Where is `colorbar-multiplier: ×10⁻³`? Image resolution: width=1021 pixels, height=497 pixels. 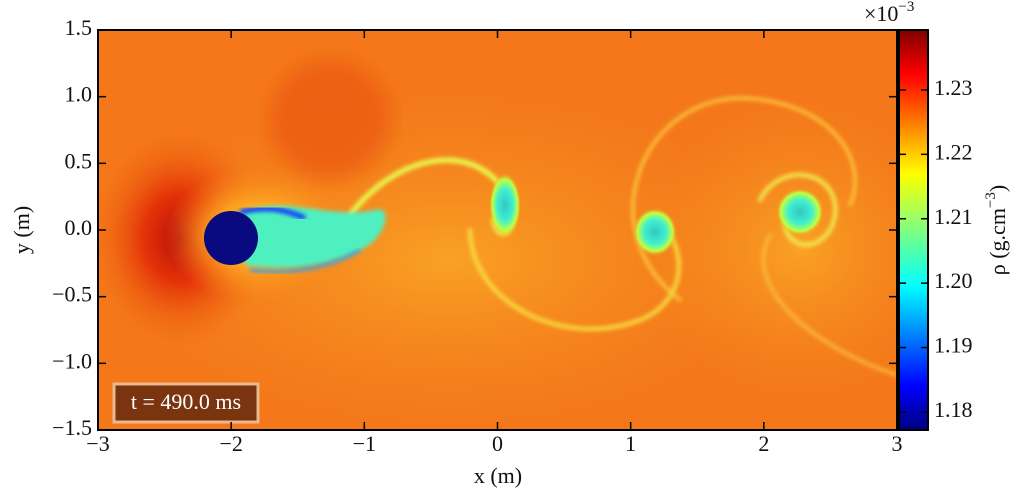 colorbar-multiplier: ×10⁻³ is located at coordinates (889, 13).